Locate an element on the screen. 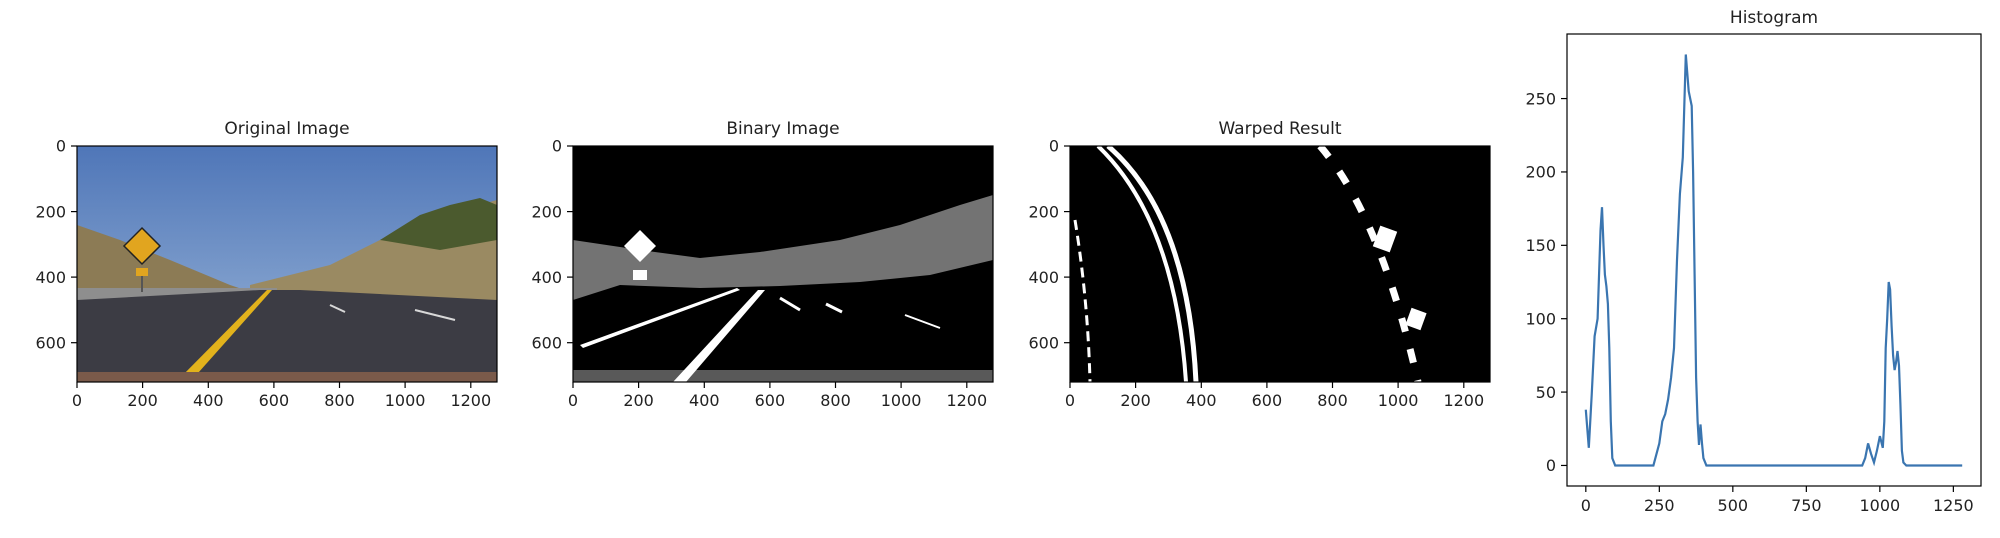  series-line is located at coordinates (1773, 260).